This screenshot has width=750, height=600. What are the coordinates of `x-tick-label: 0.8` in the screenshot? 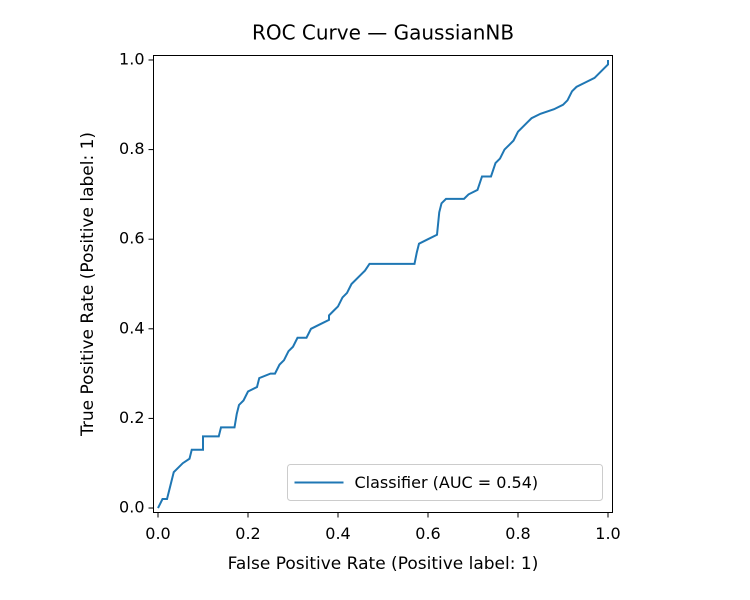 It's located at (517, 533).